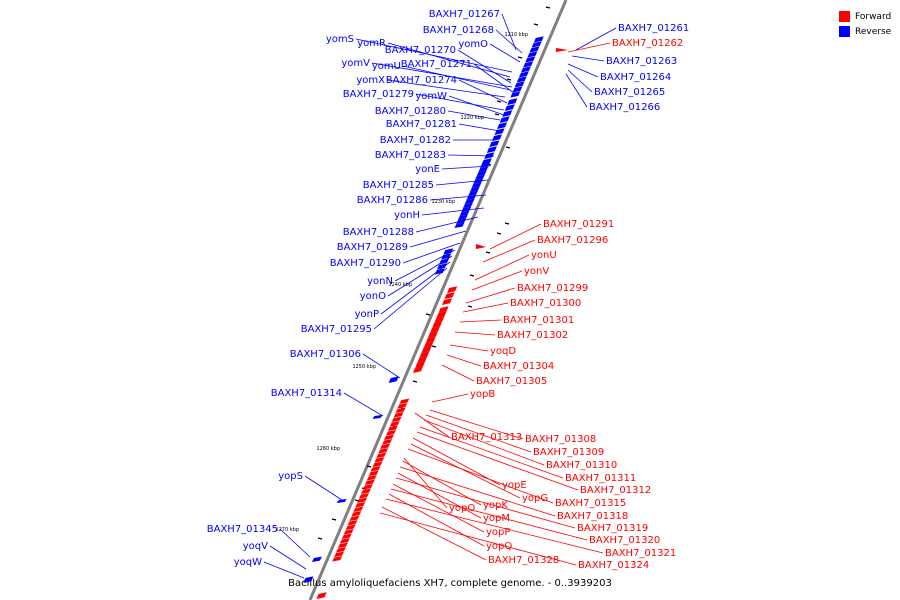  I want to click on gene-label: BAXH7_01279, so click(378, 94).